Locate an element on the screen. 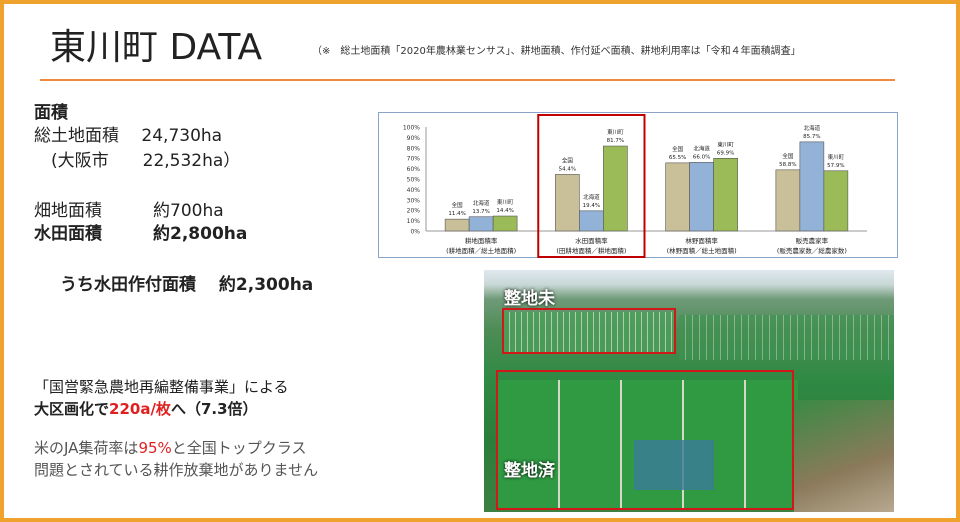 The width and height of the screenshot is (960, 522). y-tick-label: 30% is located at coordinates (414, 200).